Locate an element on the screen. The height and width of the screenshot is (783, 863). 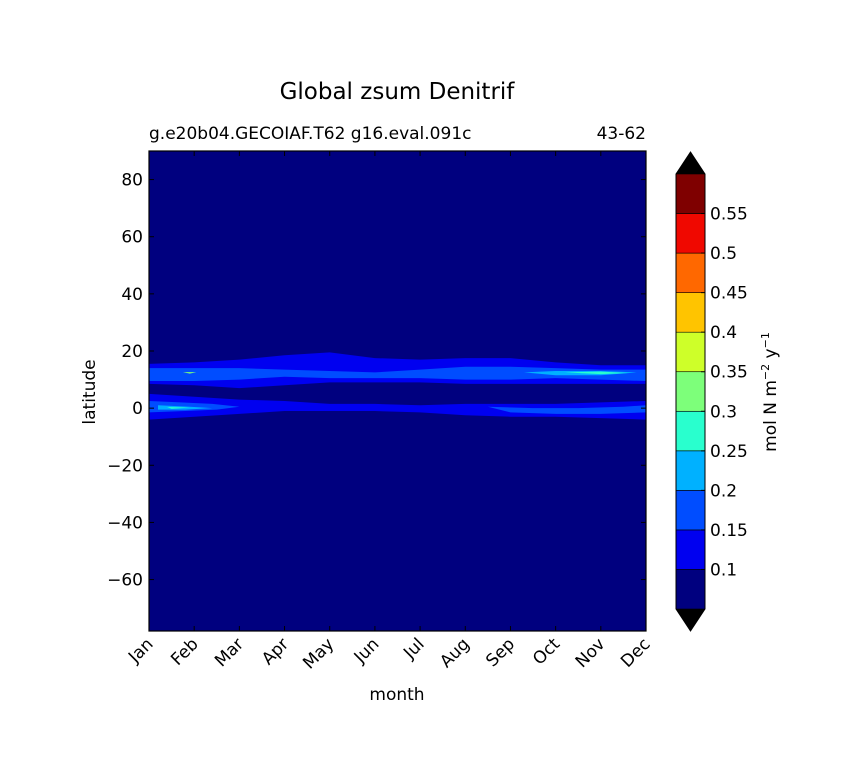
colorbar-label: mol N m−2 y−1 is located at coordinates (770, 392).